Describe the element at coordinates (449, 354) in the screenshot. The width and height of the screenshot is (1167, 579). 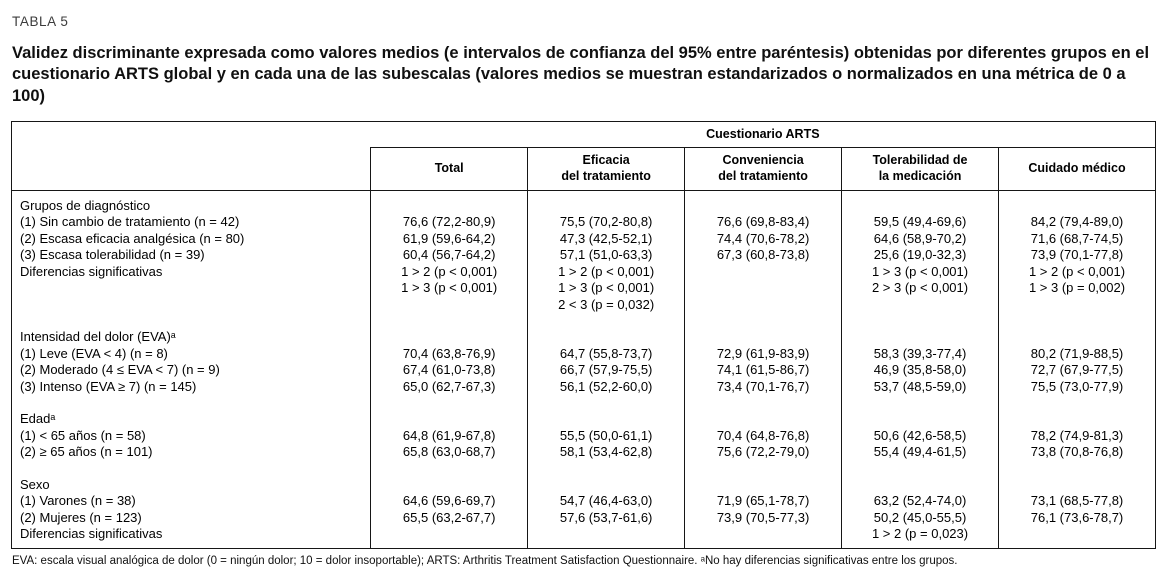
I see `table-cell: 70,4 (63,8-76,9)` at that location.